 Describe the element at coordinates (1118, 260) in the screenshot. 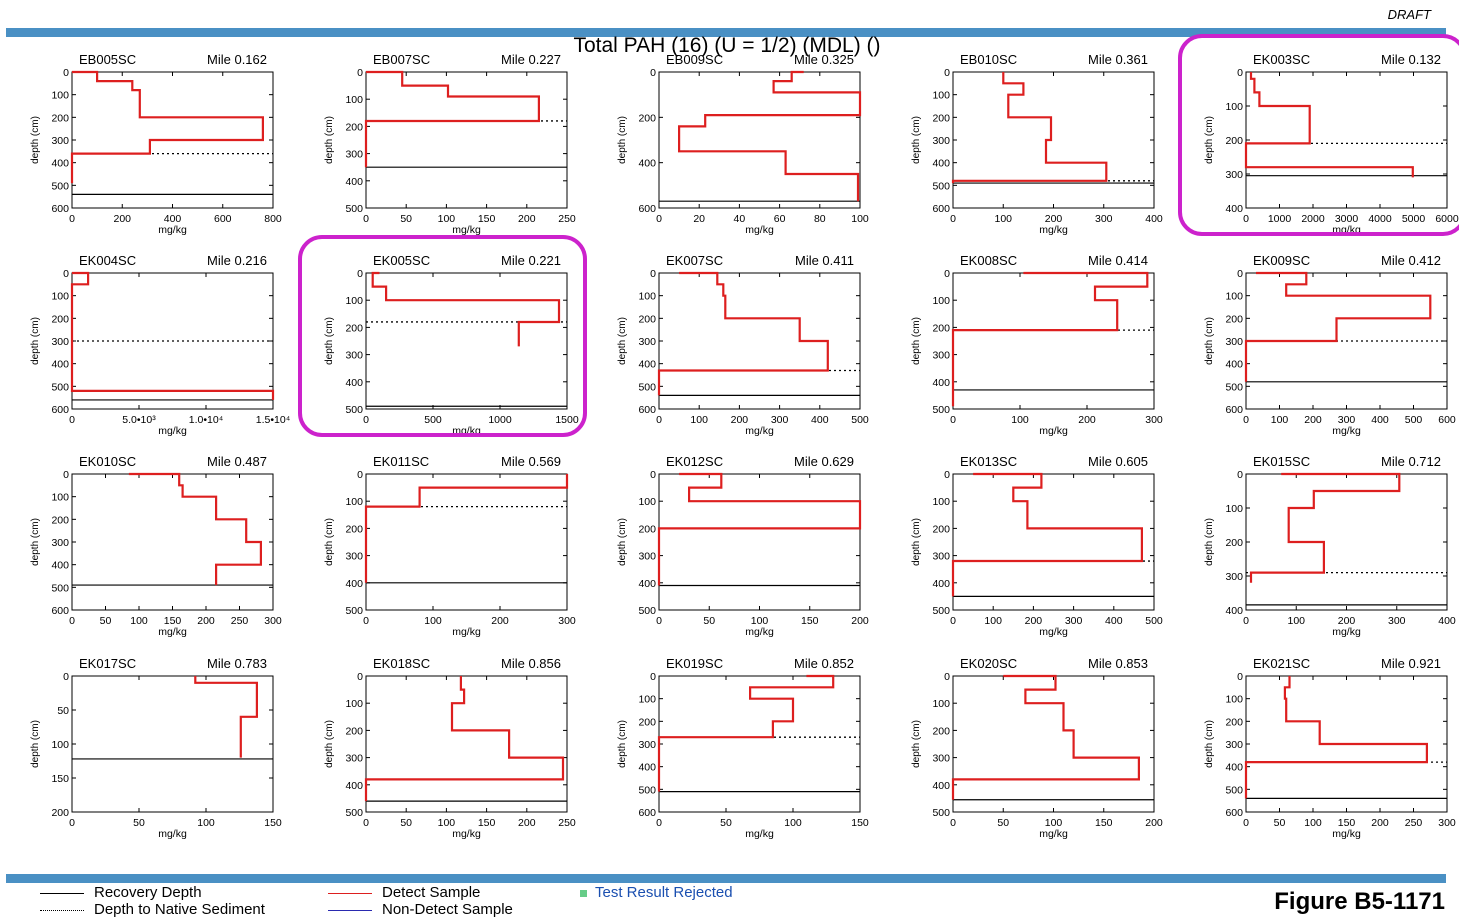

I see `mile-label: Mile 0.414` at that location.